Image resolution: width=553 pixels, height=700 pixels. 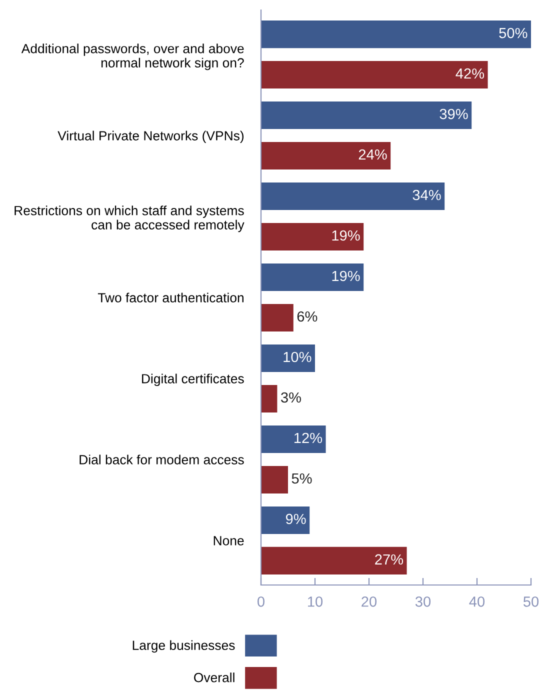 What do you see at coordinates (470, 73) in the screenshot?
I see `data-label: 42%` at bounding box center [470, 73].